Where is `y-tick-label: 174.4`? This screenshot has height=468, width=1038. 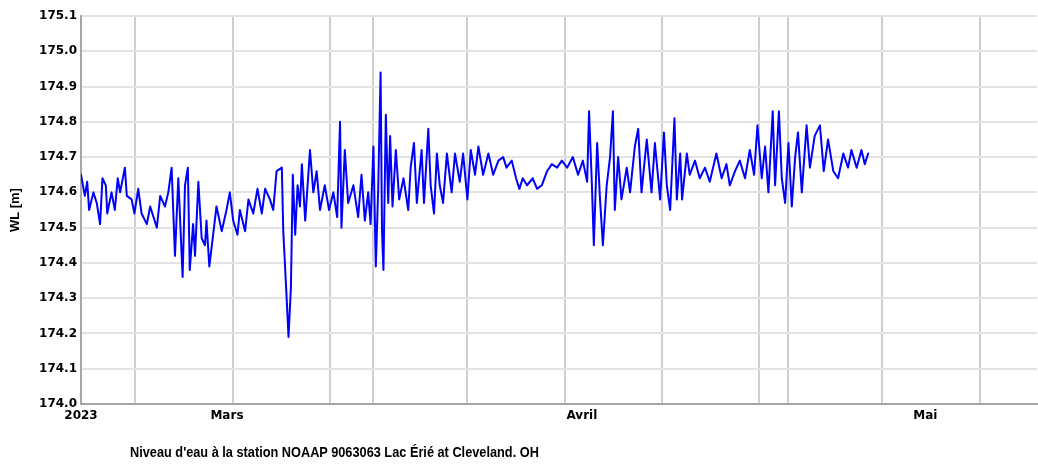 y-tick-label: 174.4 is located at coordinates (58, 262).